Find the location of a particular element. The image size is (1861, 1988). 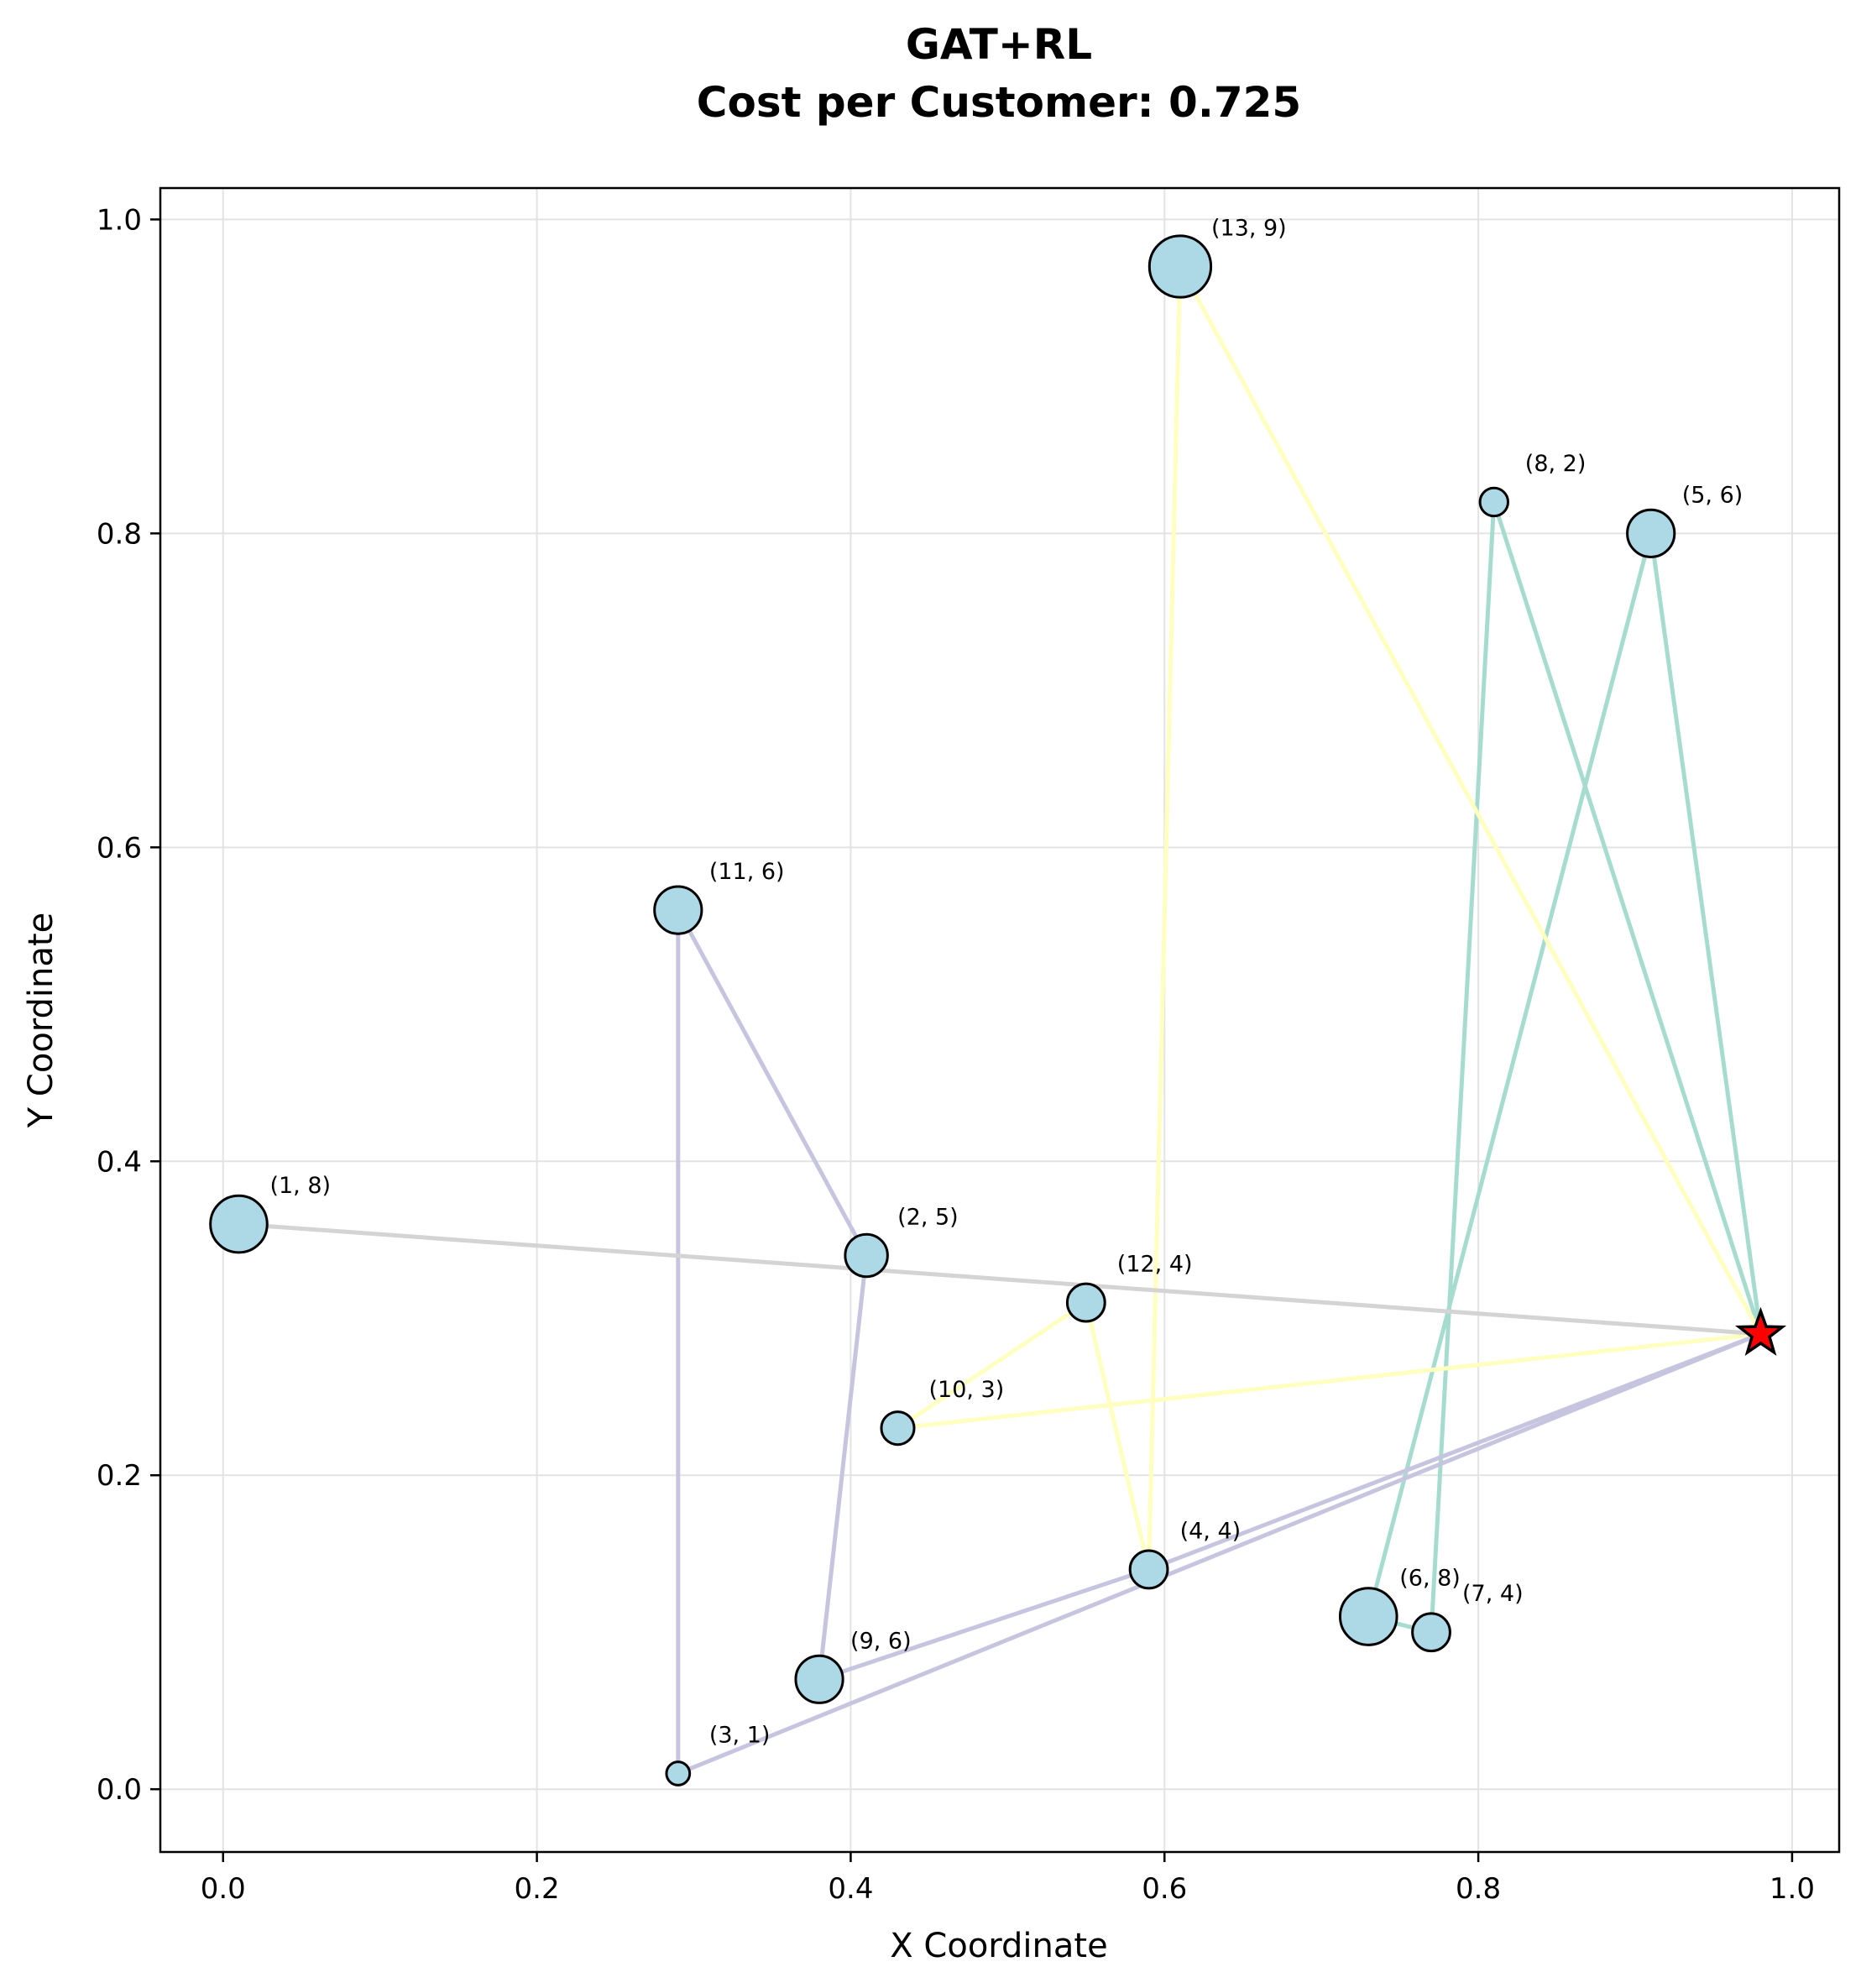

x-tick-label-1: 0.2 is located at coordinates (537, 1889).